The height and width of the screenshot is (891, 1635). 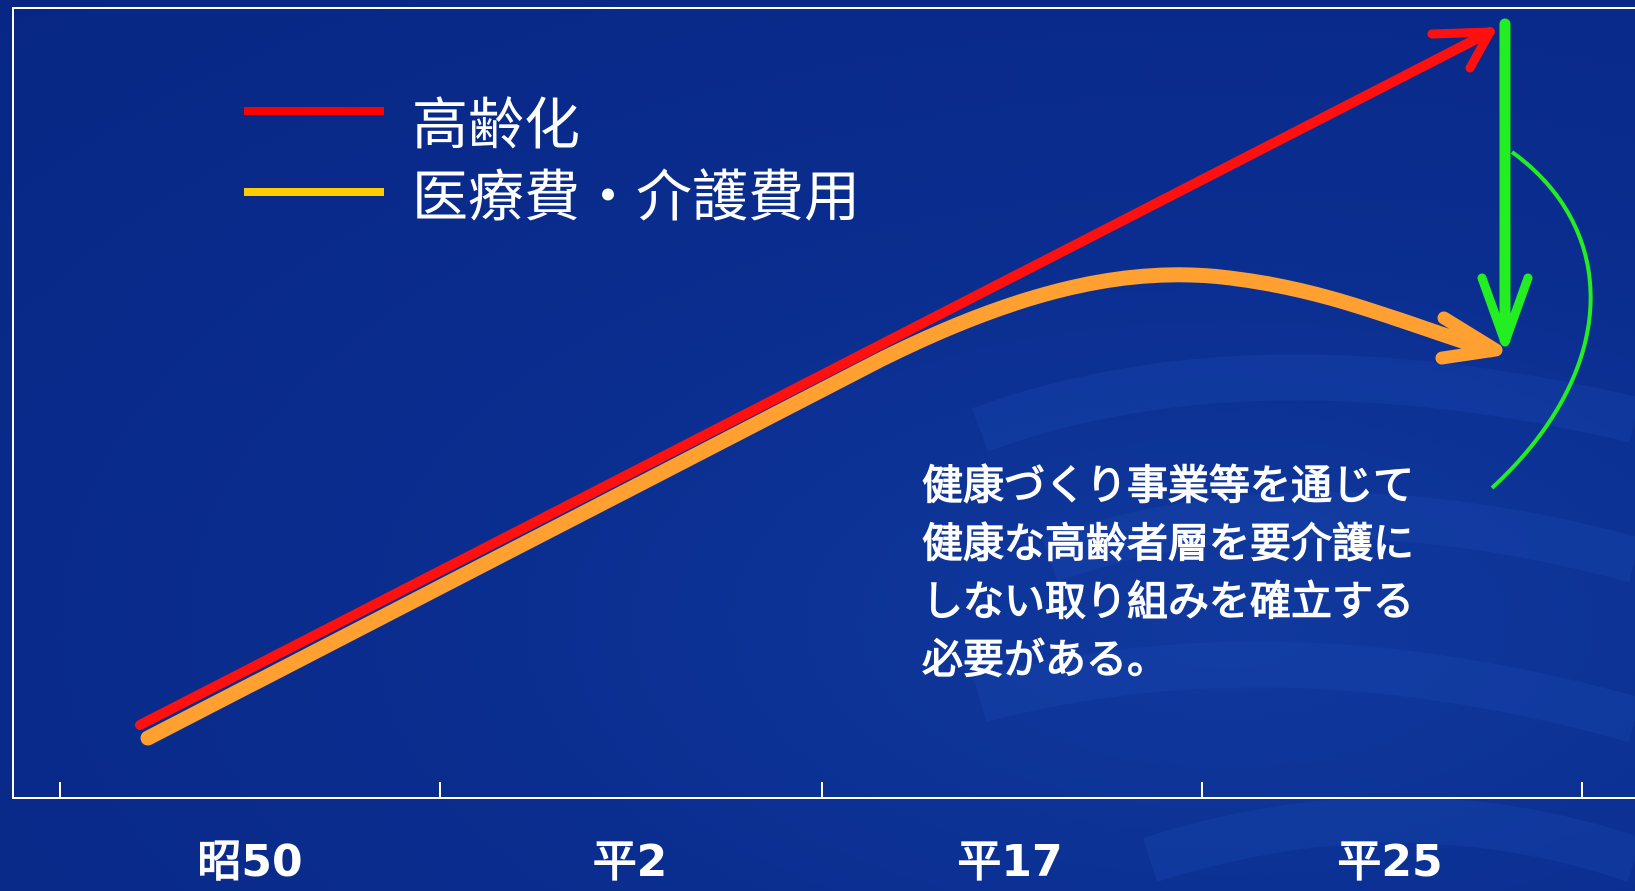 What do you see at coordinates (496, 125) in the screenshot?
I see `legend-label-aging: 高齢化` at bounding box center [496, 125].